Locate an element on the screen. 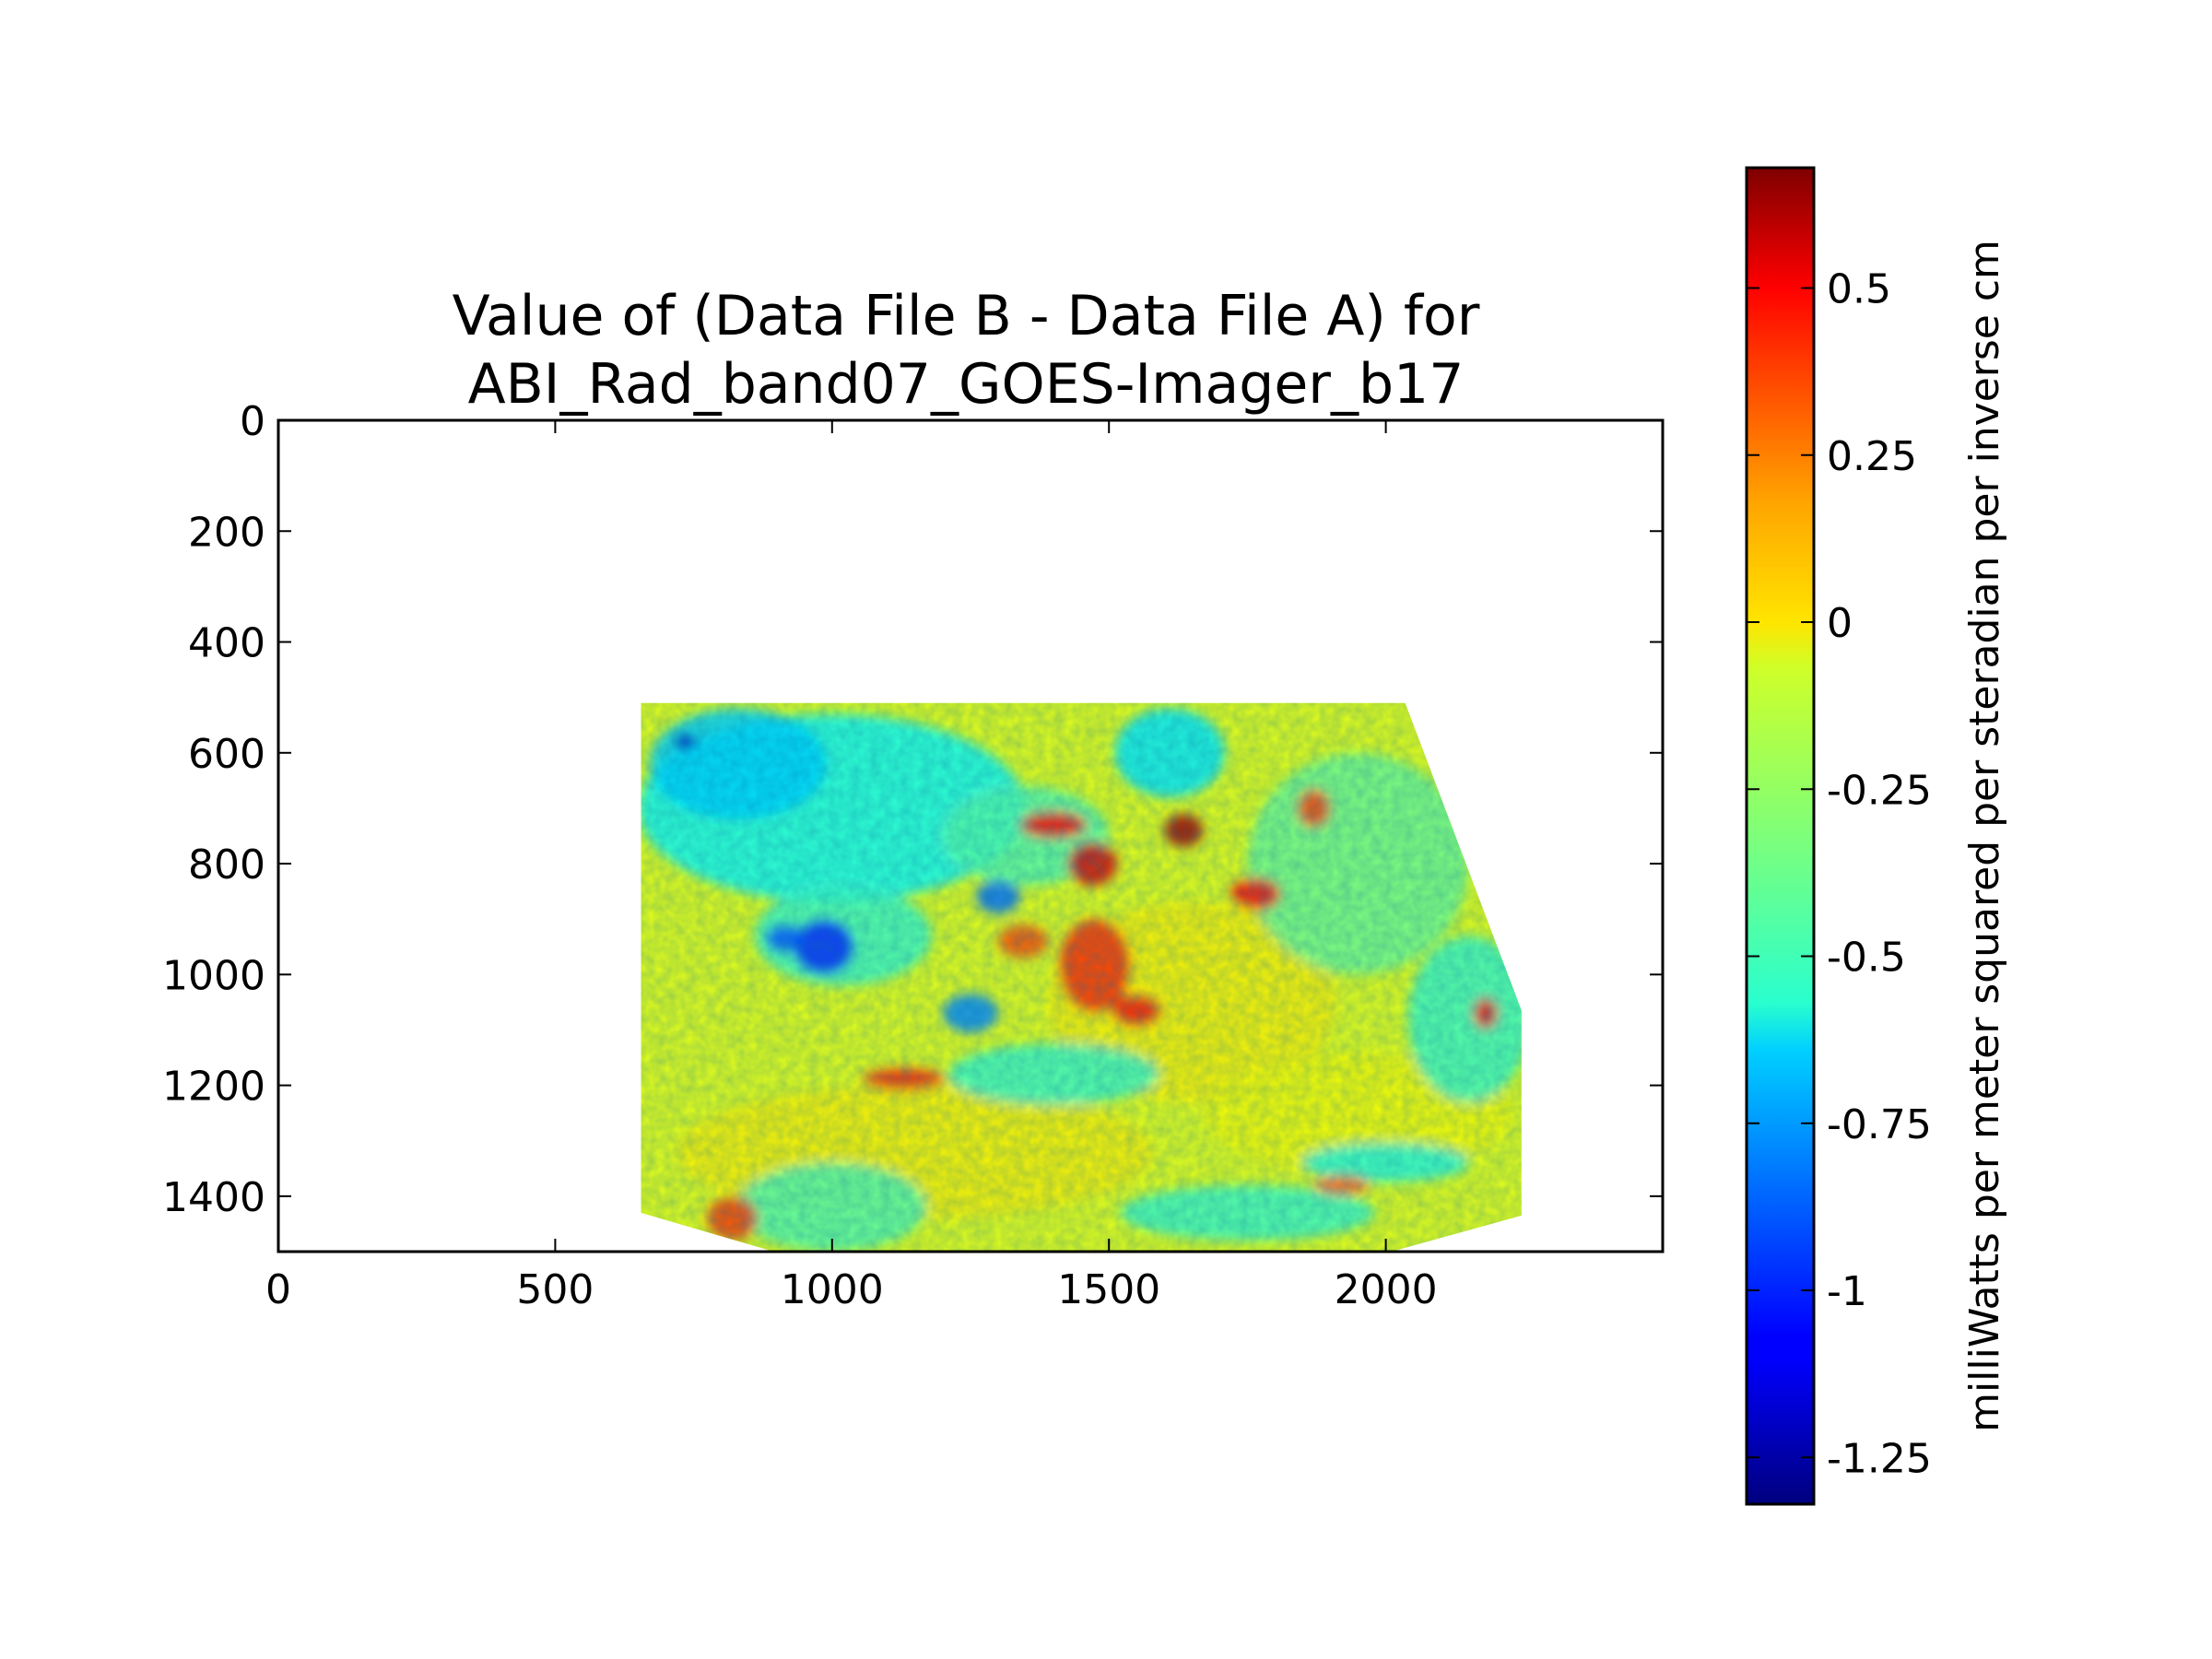 The width and height of the screenshot is (2212, 1659). y-tick-label: 1000 is located at coordinates (213, 975).